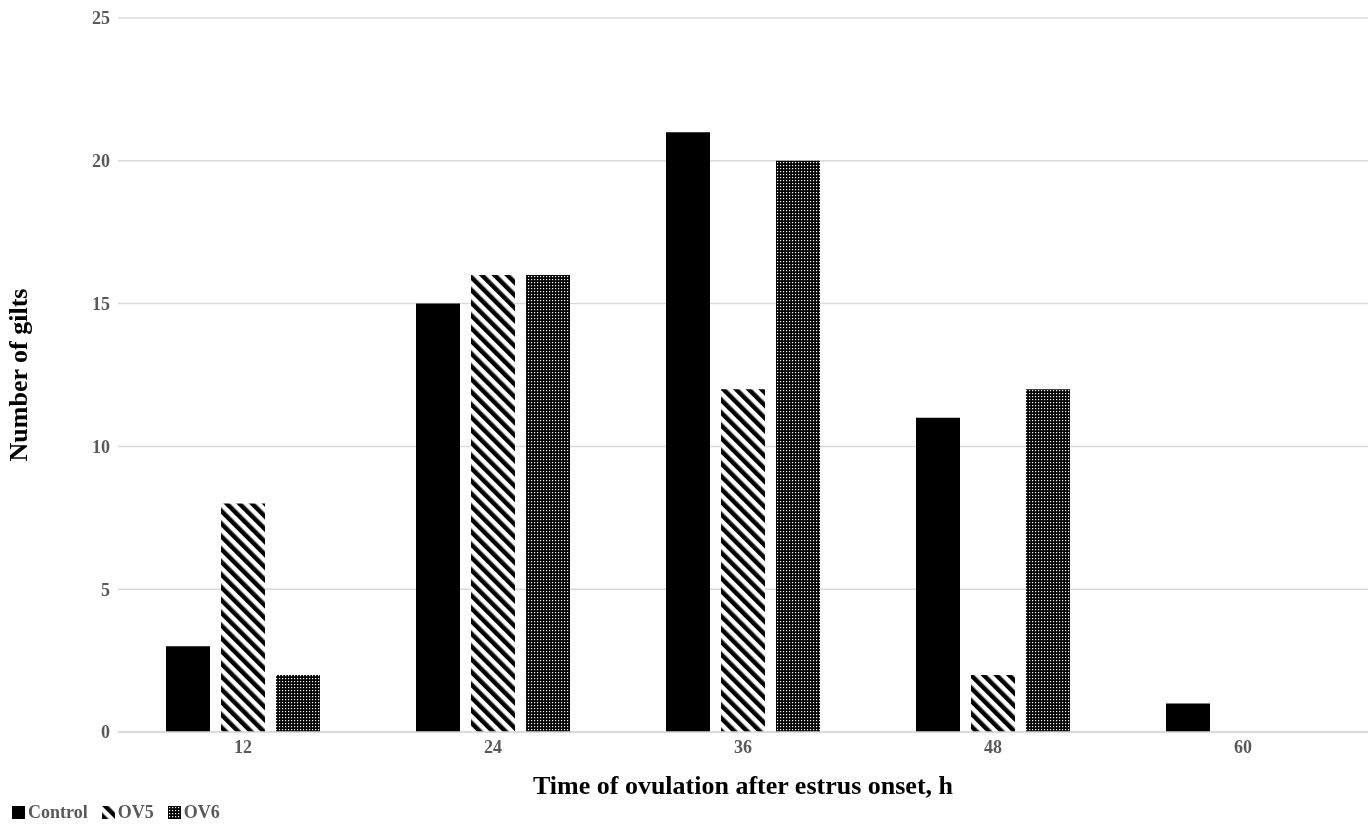 The height and width of the screenshot is (830, 1372). Describe the element at coordinates (743, 785) in the screenshot. I see `x-axis-title: Time of ovulation after estrus onset, h` at that location.